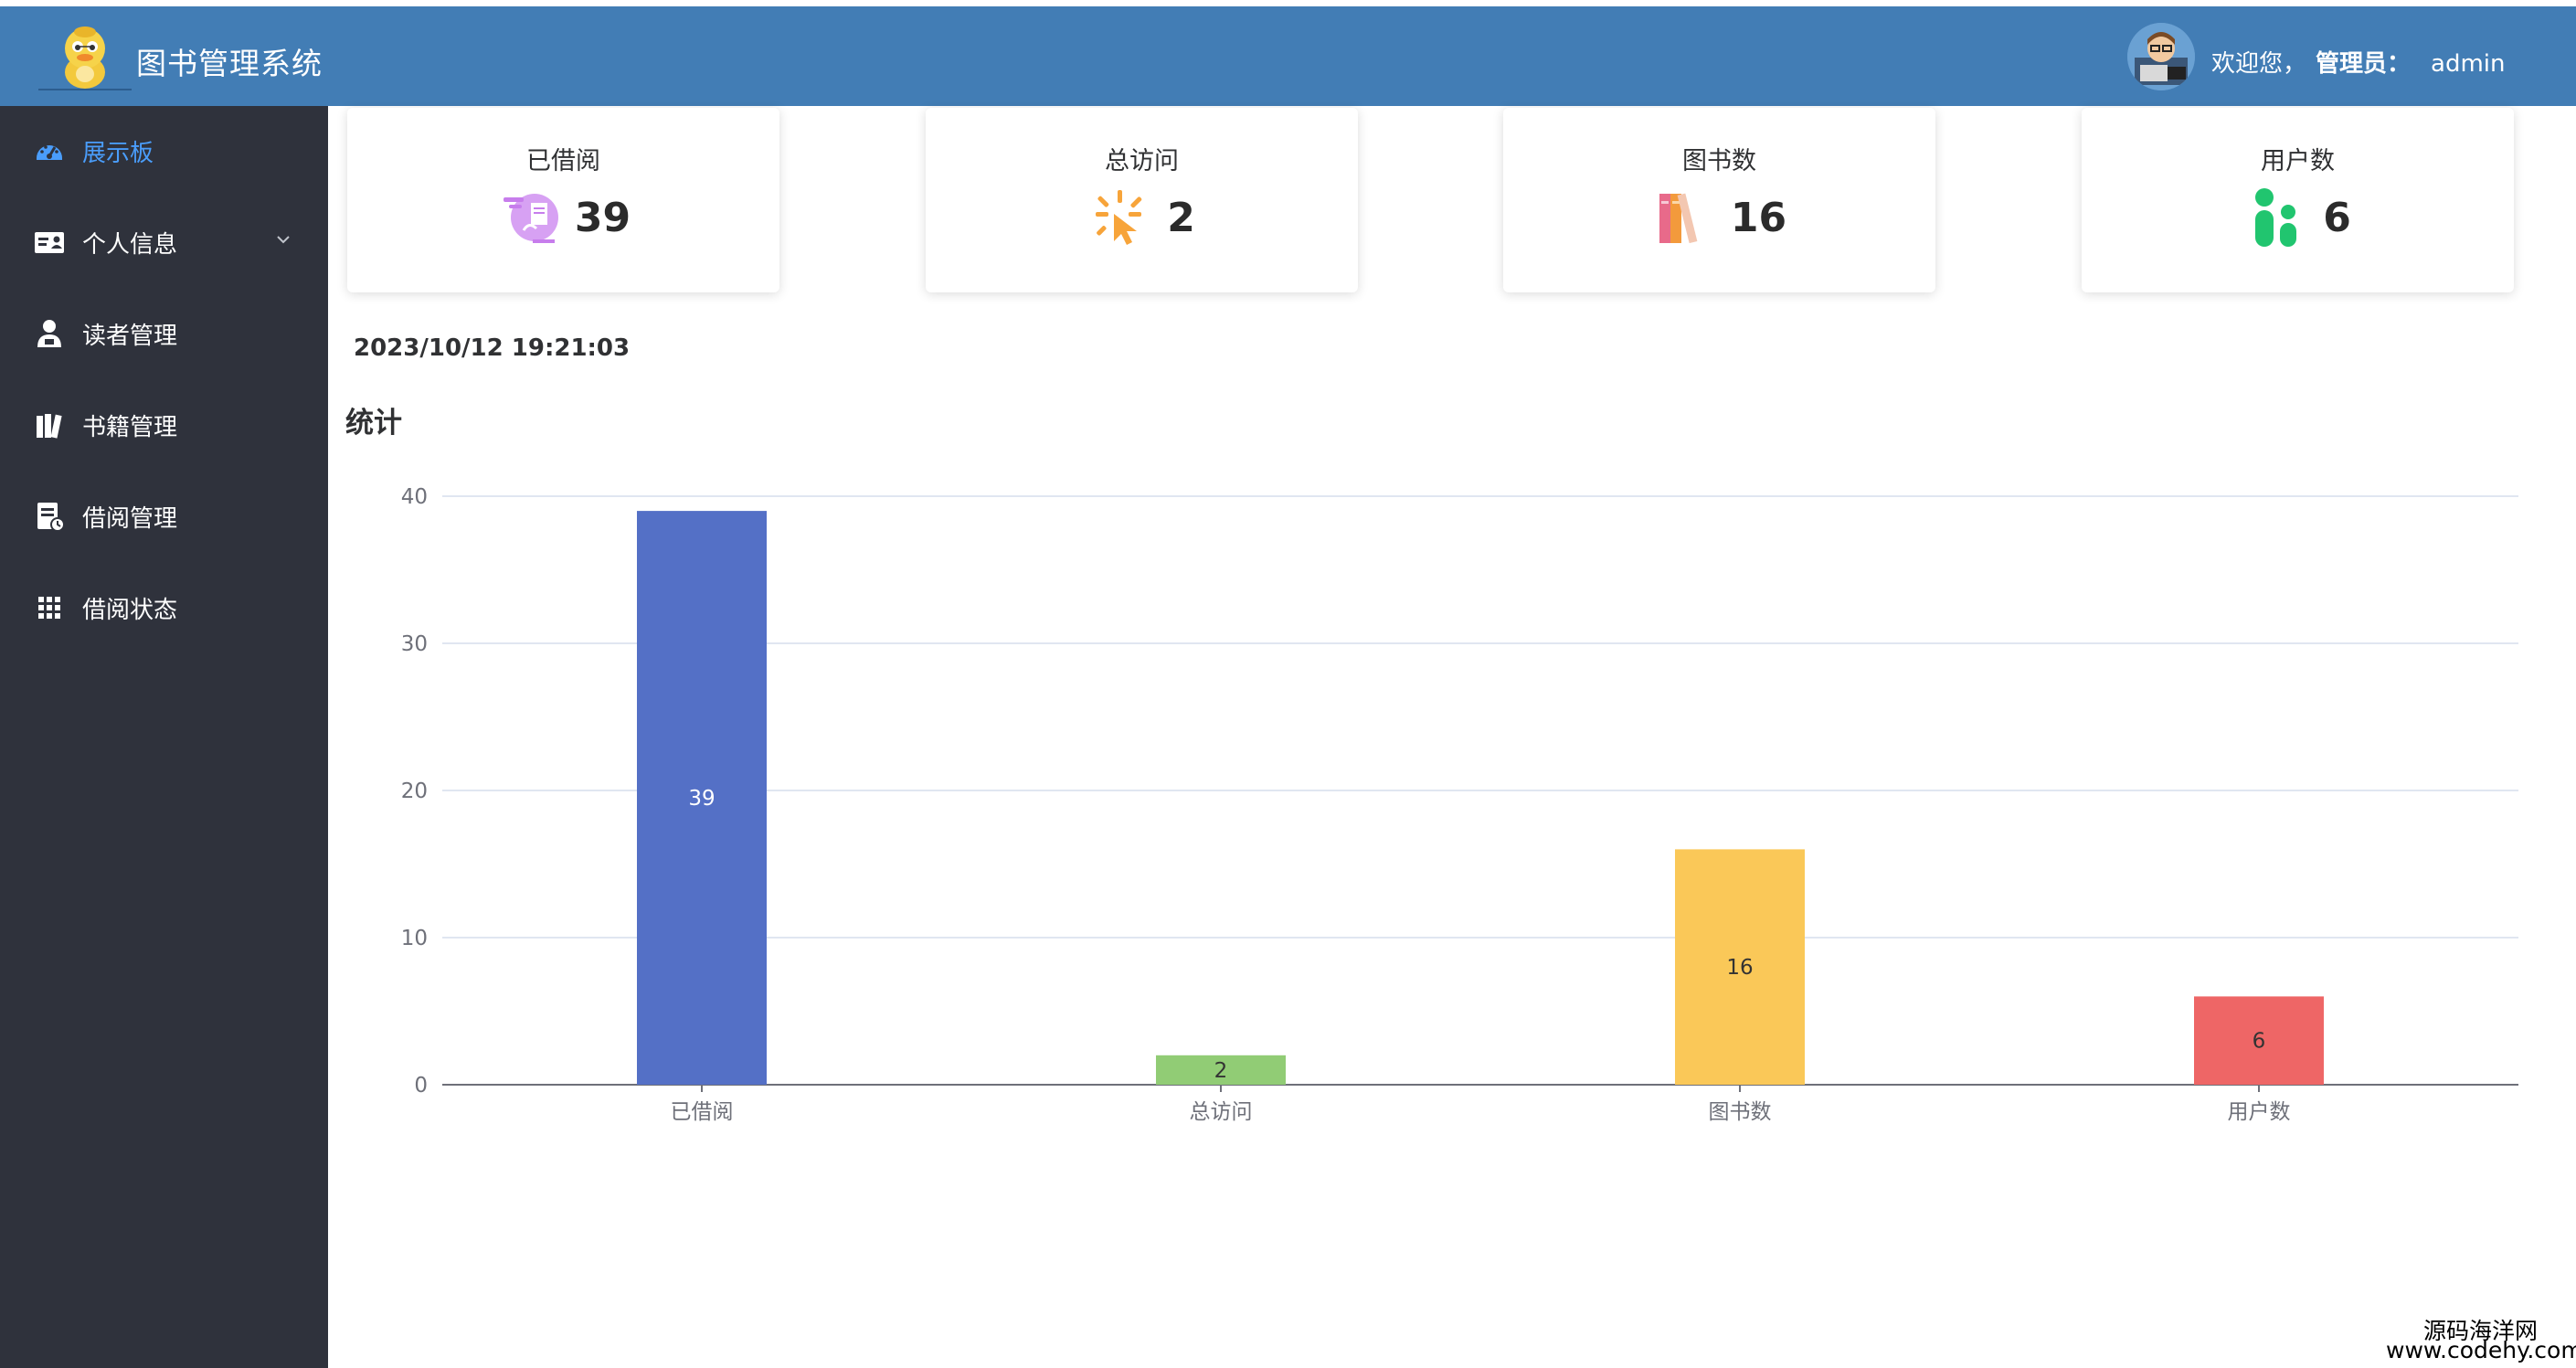  What do you see at coordinates (2337, 217) in the screenshot?
I see `stat-value: 6` at bounding box center [2337, 217].